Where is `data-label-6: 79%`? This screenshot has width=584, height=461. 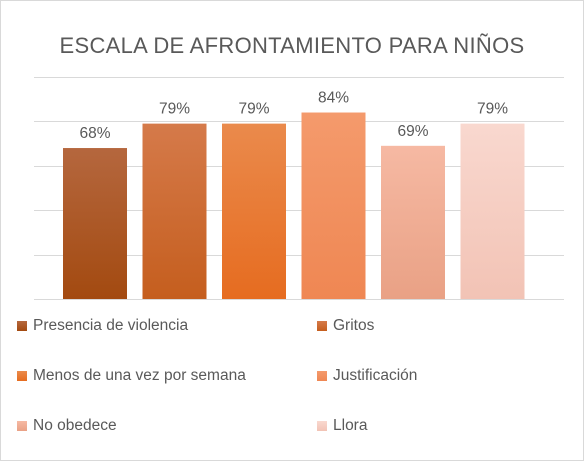 data-label-6: 79% is located at coordinates (492, 109).